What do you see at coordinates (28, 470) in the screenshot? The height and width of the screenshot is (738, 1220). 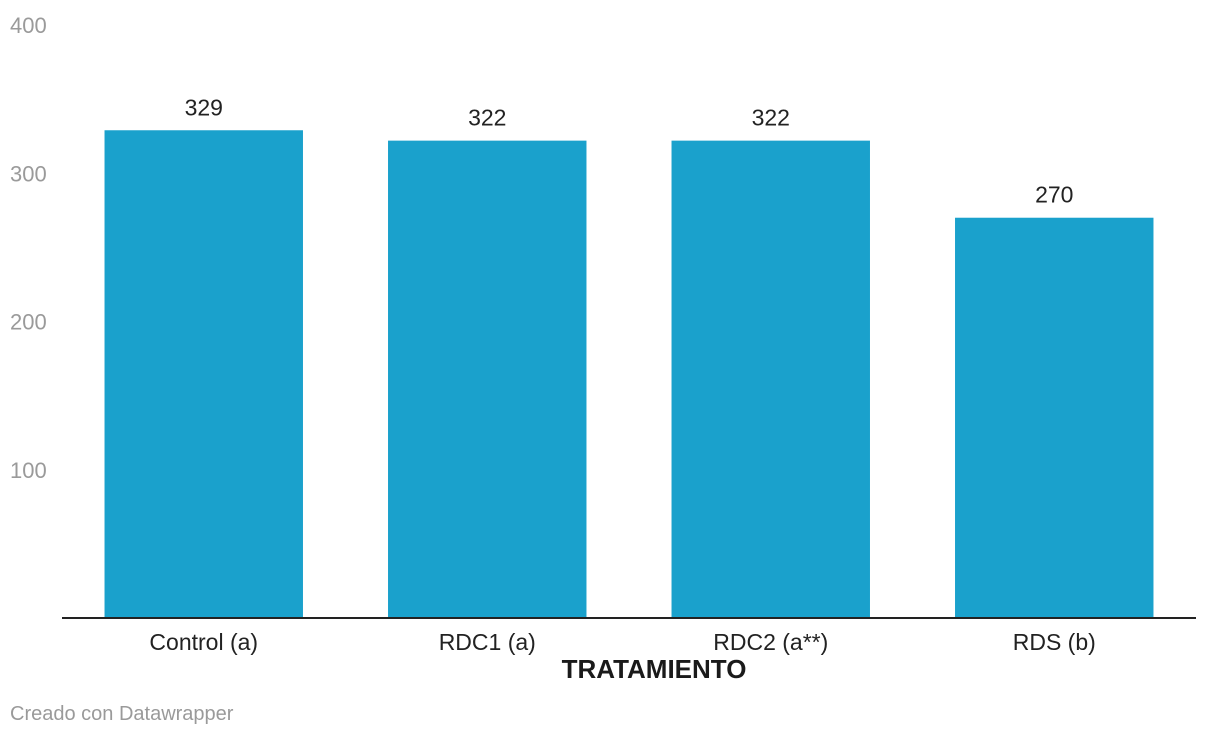 I see `y-tick-label: 100` at bounding box center [28, 470].